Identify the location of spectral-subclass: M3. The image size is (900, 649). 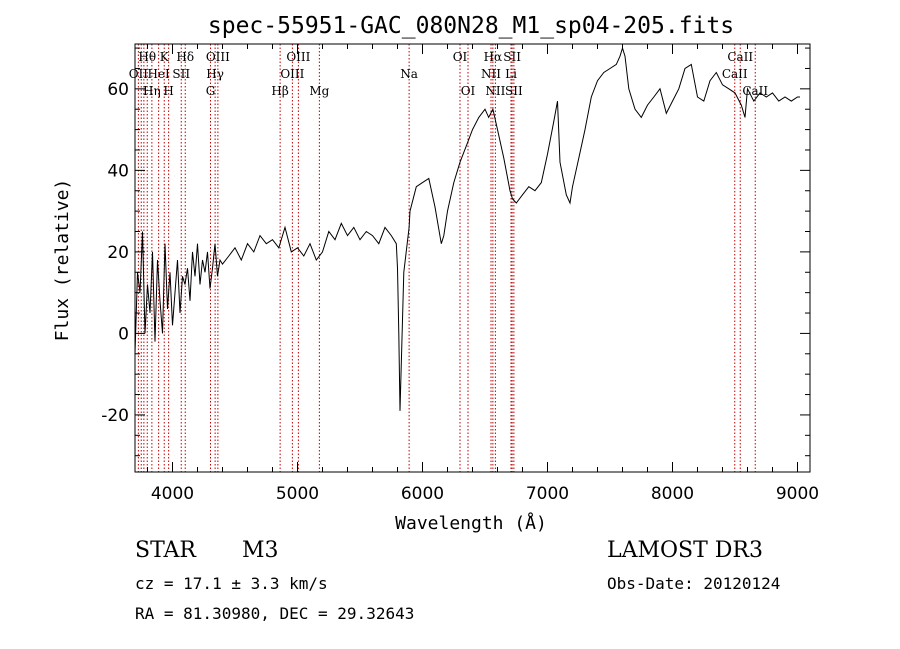
(260, 550).